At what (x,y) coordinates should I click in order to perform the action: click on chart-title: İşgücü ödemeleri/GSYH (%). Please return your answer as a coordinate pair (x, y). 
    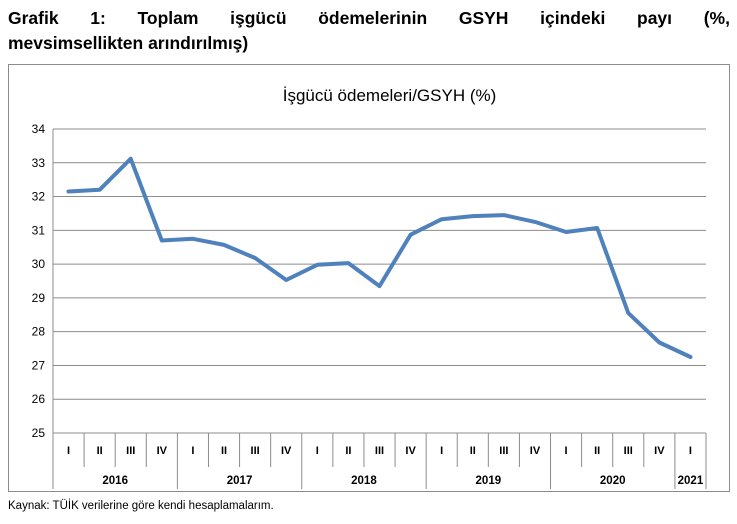
    Looking at the image, I should click on (390, 95).